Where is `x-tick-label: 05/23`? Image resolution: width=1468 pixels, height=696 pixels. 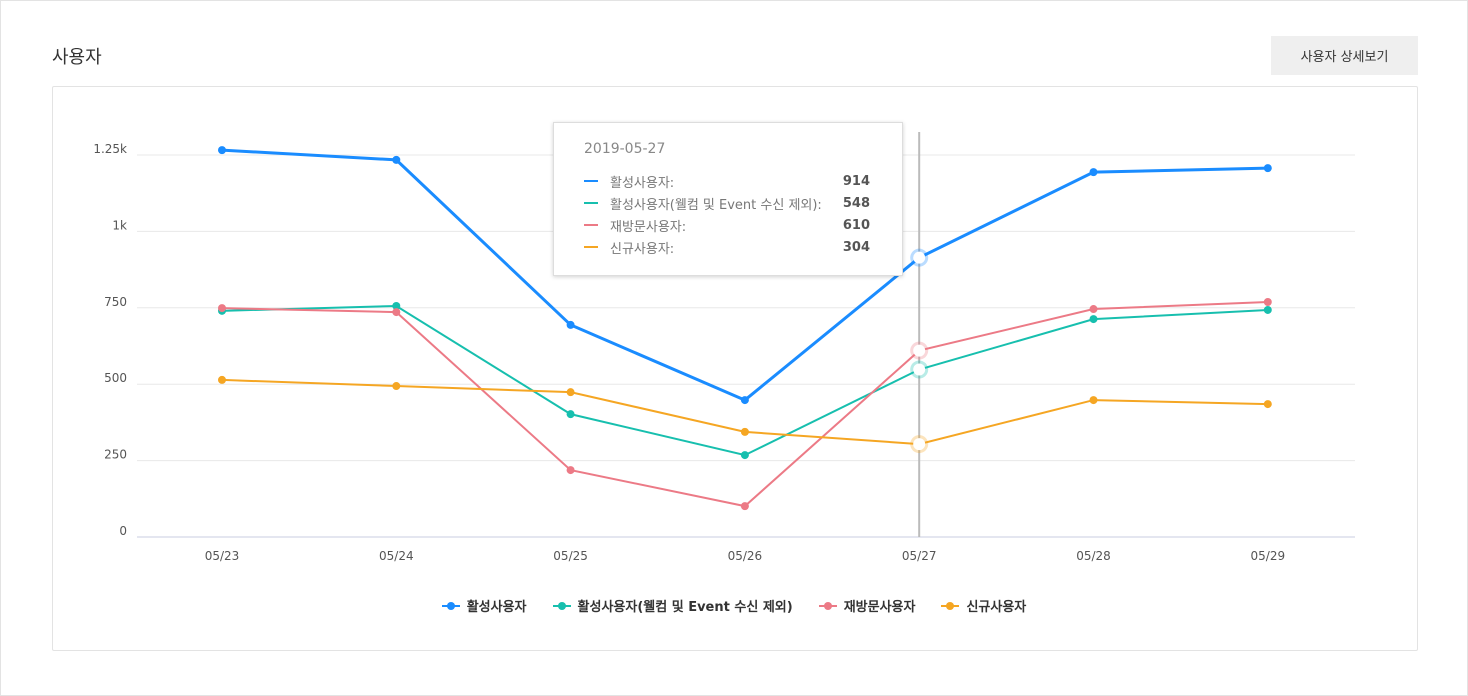
x-tick-label: 05/23 is located at coordinates (222, 556).